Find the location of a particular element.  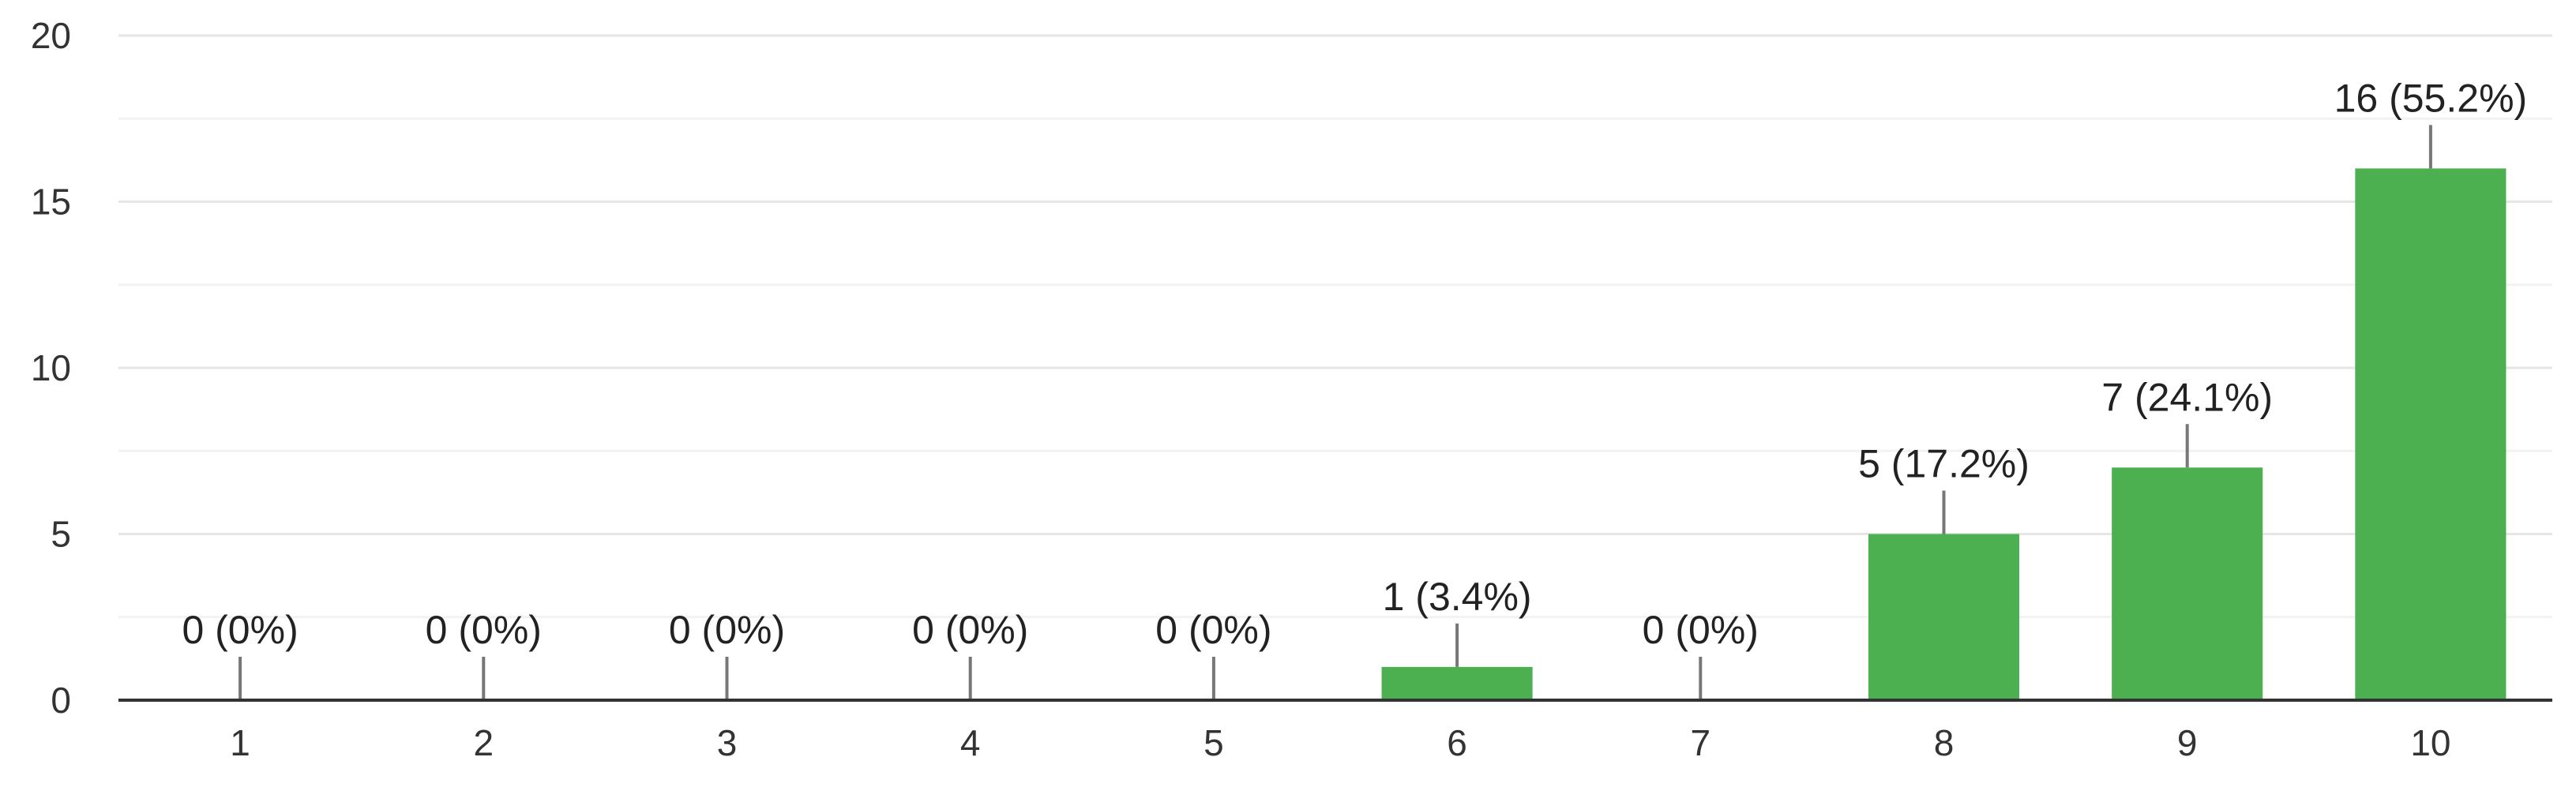

x-tick-label: 6 is located at coordinates (1457, 742).